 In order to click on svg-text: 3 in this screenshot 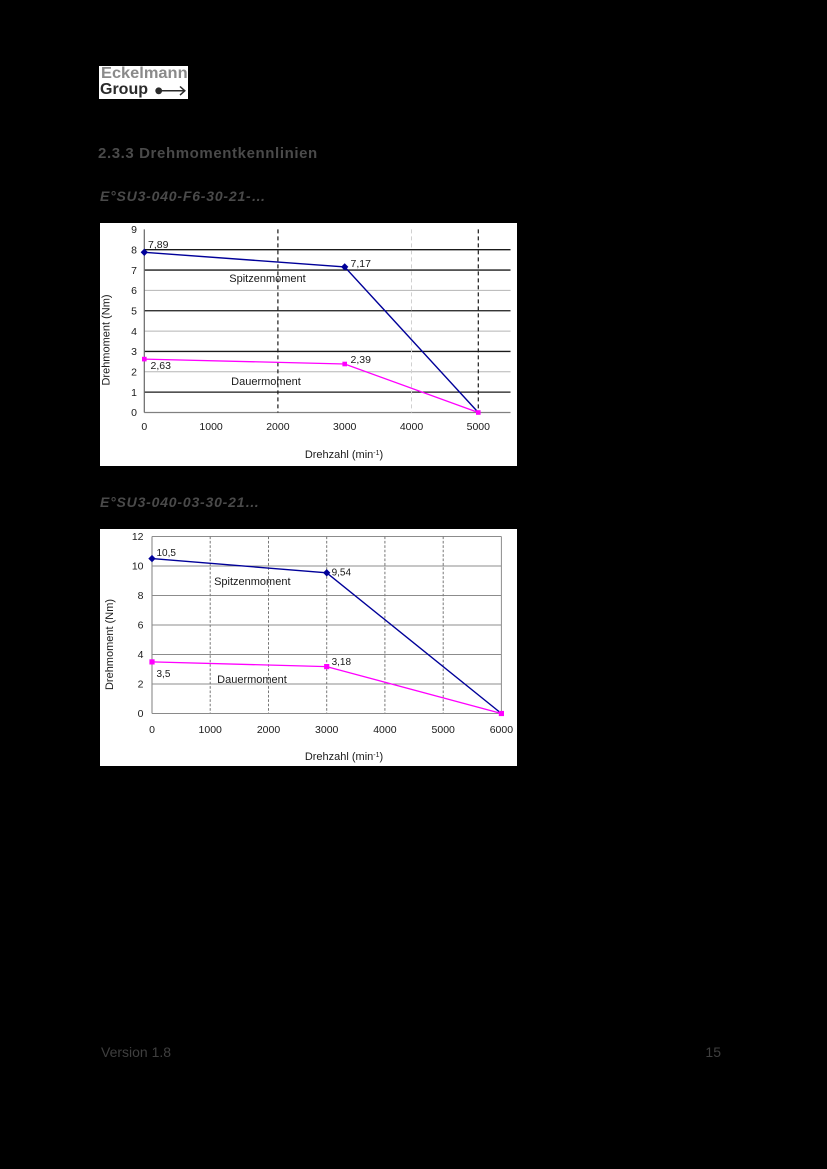, I will do `click(134, 352)`.